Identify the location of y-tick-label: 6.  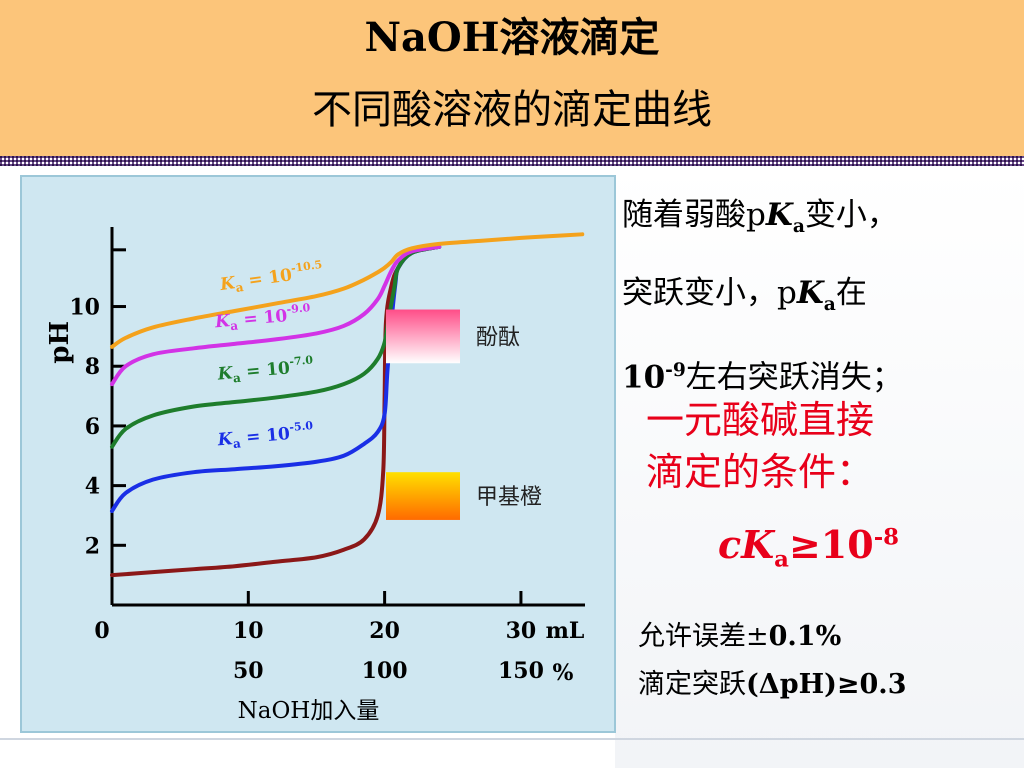
(92, 427).